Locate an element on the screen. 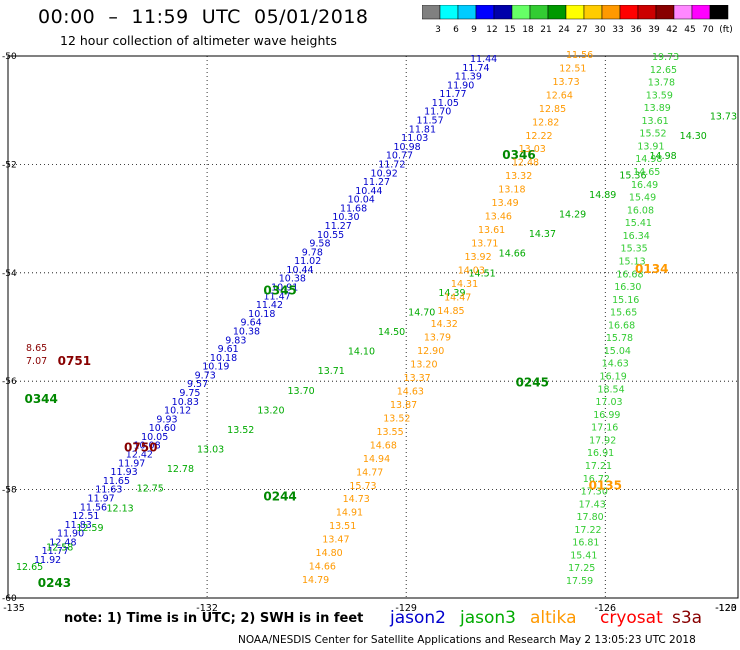 The image size is (740, 650). swh-value: 10.12 is located at coordinates (177, 411).